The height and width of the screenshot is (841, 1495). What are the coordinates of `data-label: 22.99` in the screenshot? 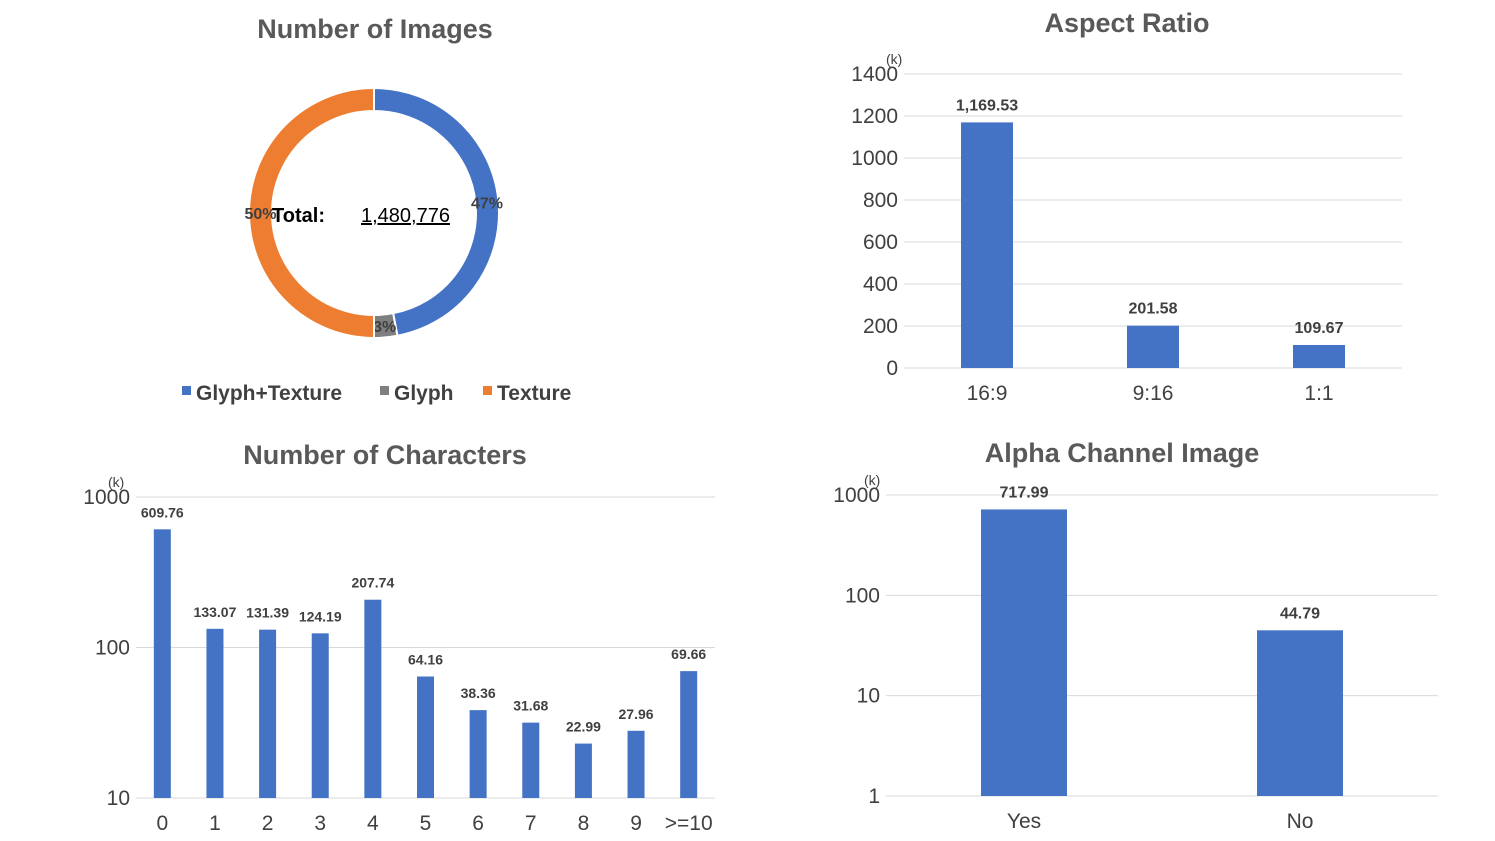 It's located at (583, 727).